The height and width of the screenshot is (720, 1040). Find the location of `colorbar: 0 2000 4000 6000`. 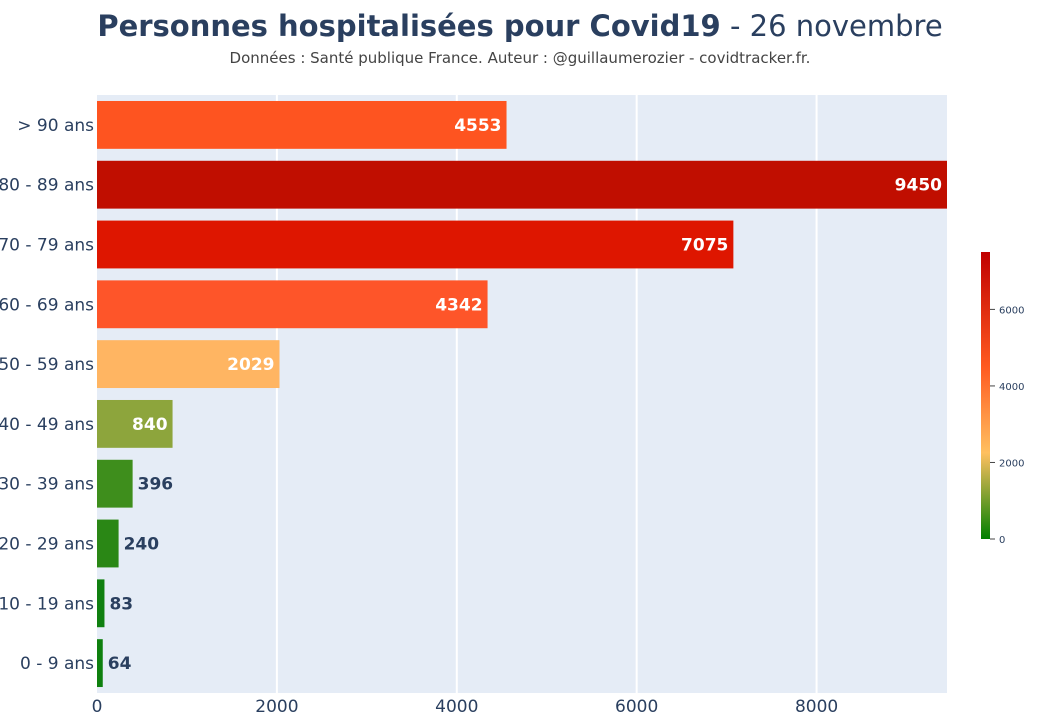

colorbar: 0 2000 4000 6000 is located at coordinates (1002, 399).